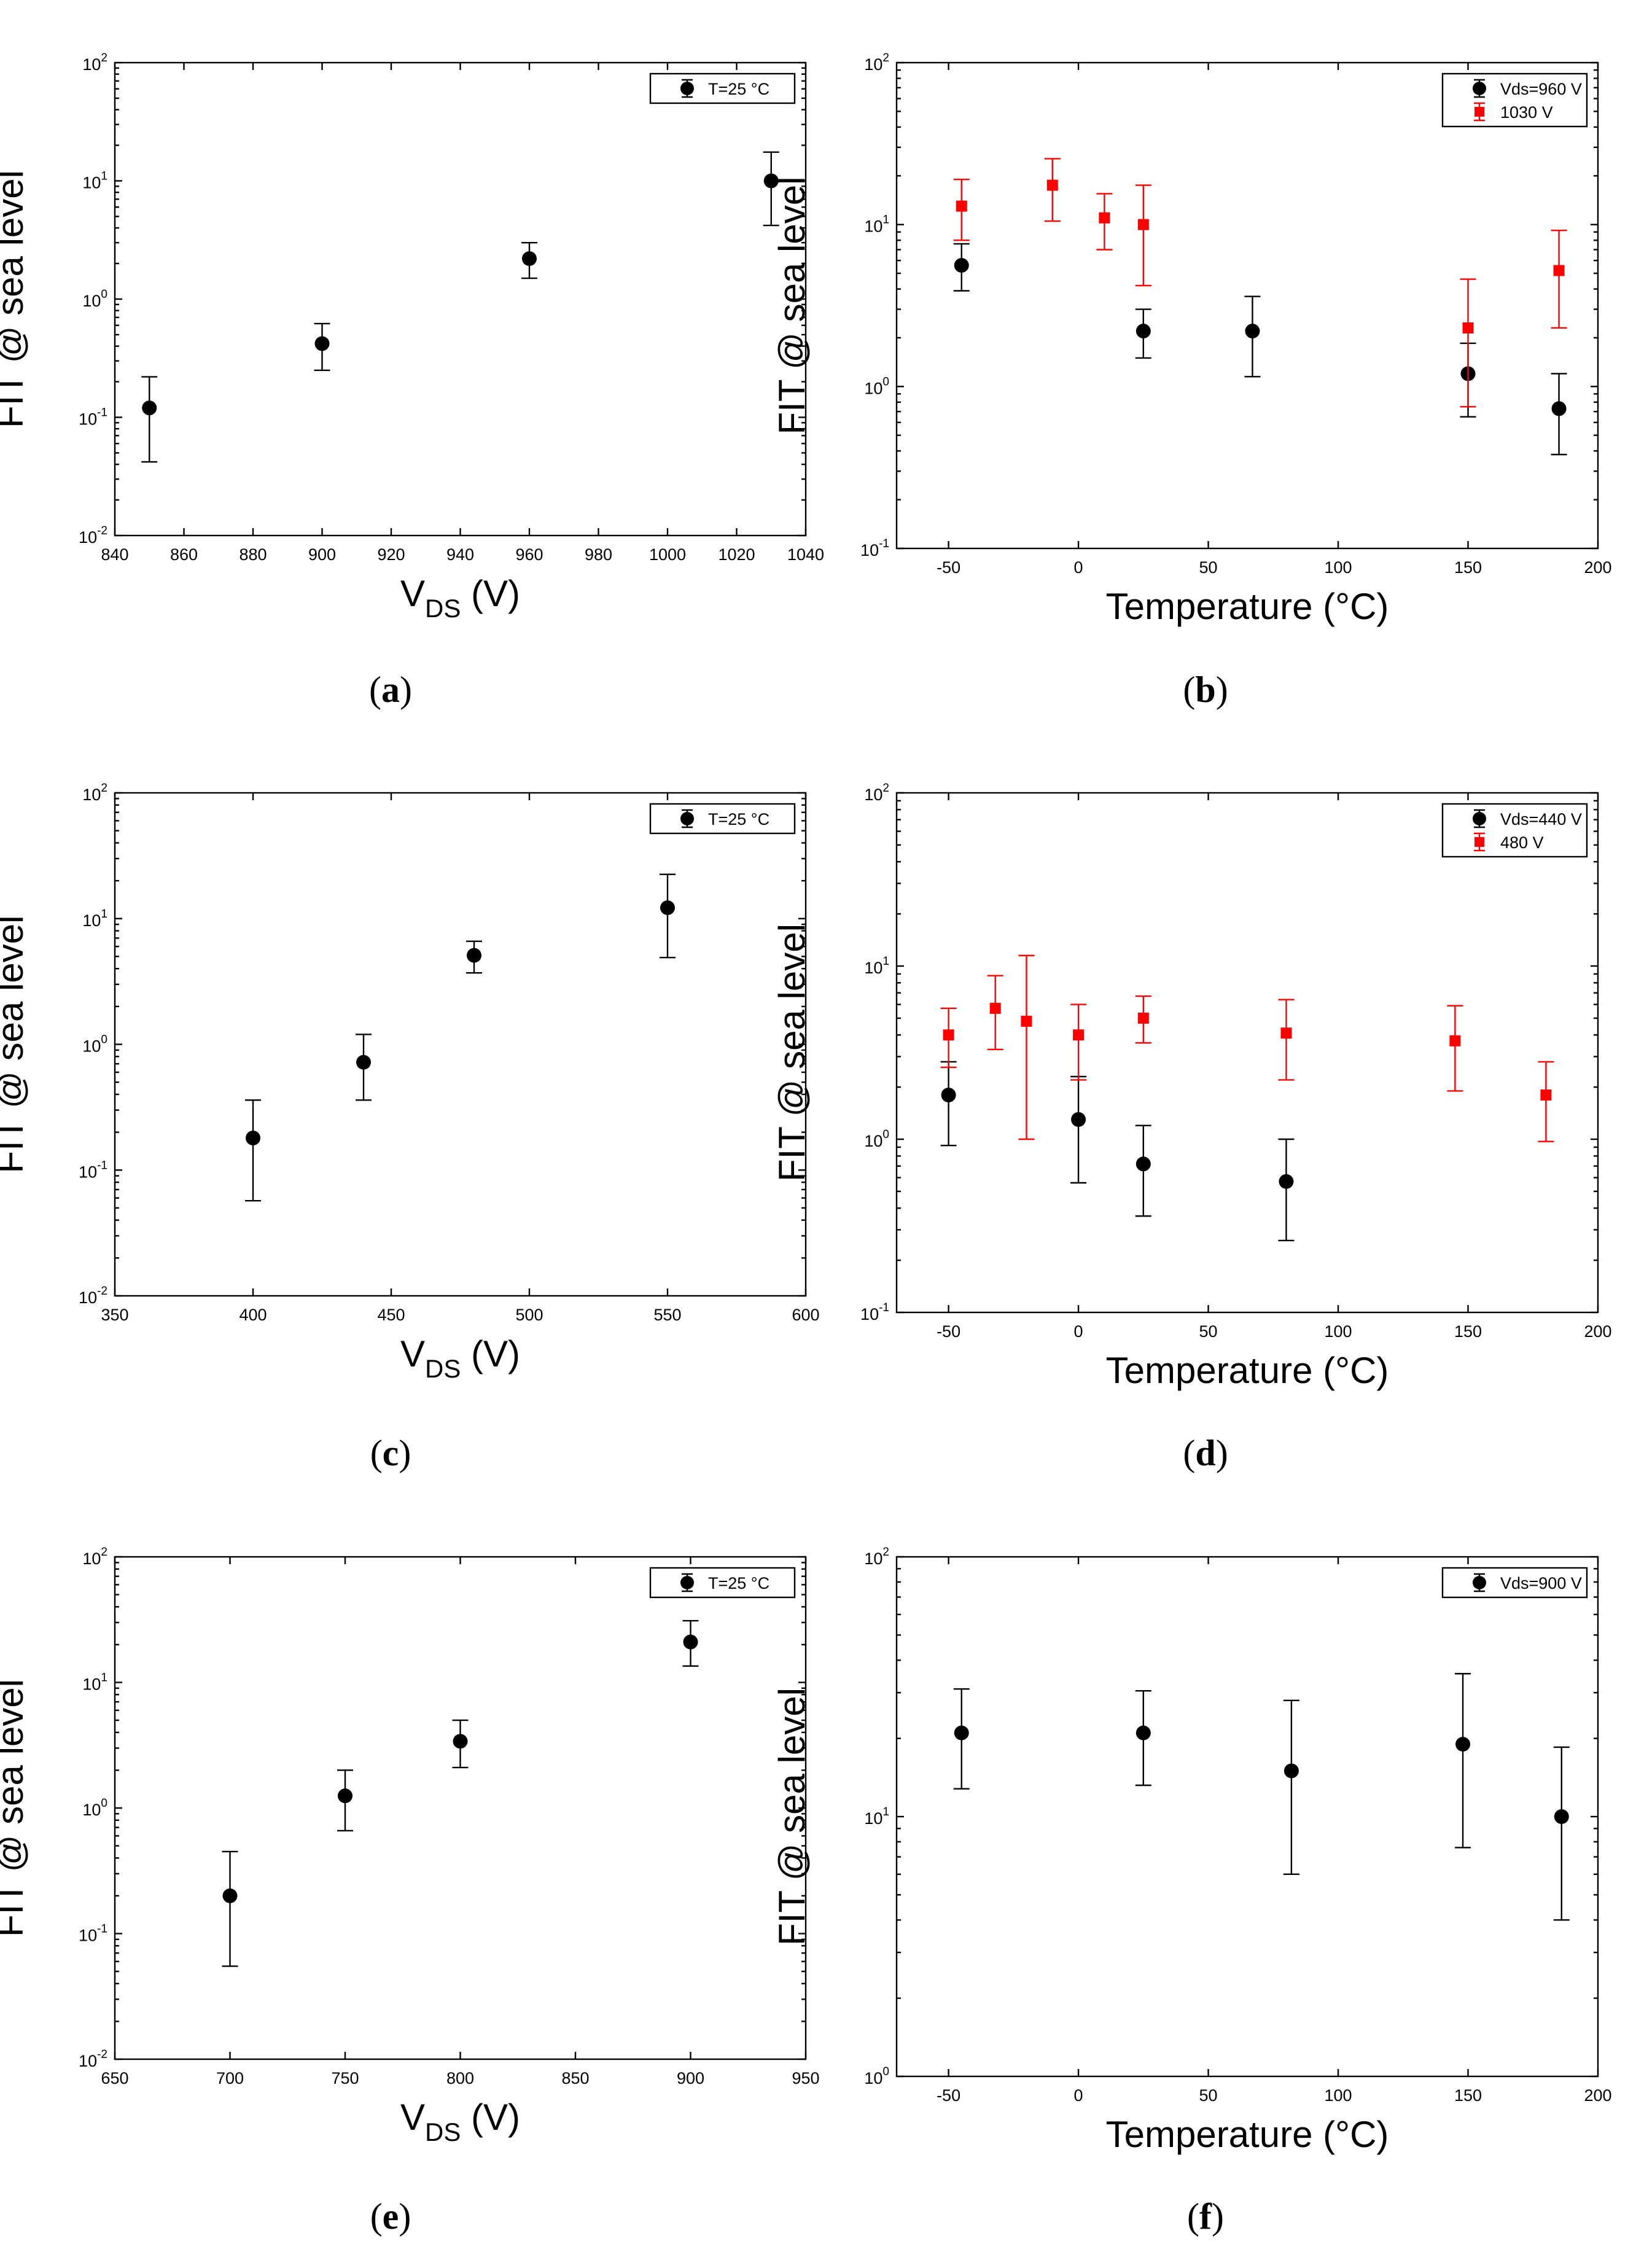  Describe the element at coordinates (1522, 843) in the screenshot. I see `legend-label: 480 V` at that location.